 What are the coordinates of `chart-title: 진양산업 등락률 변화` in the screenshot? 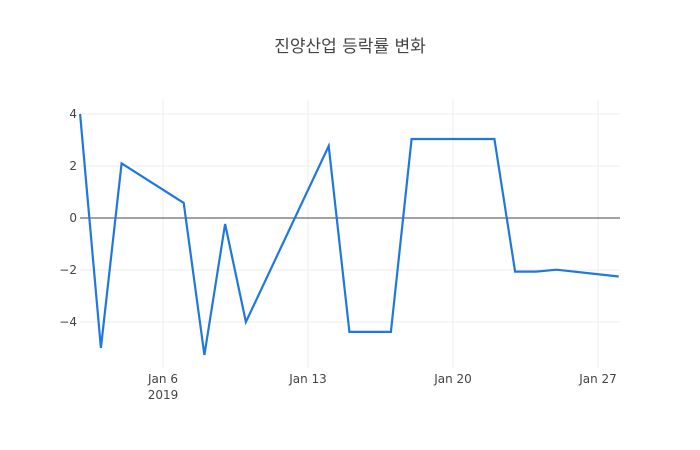 It's located at (350, 47).